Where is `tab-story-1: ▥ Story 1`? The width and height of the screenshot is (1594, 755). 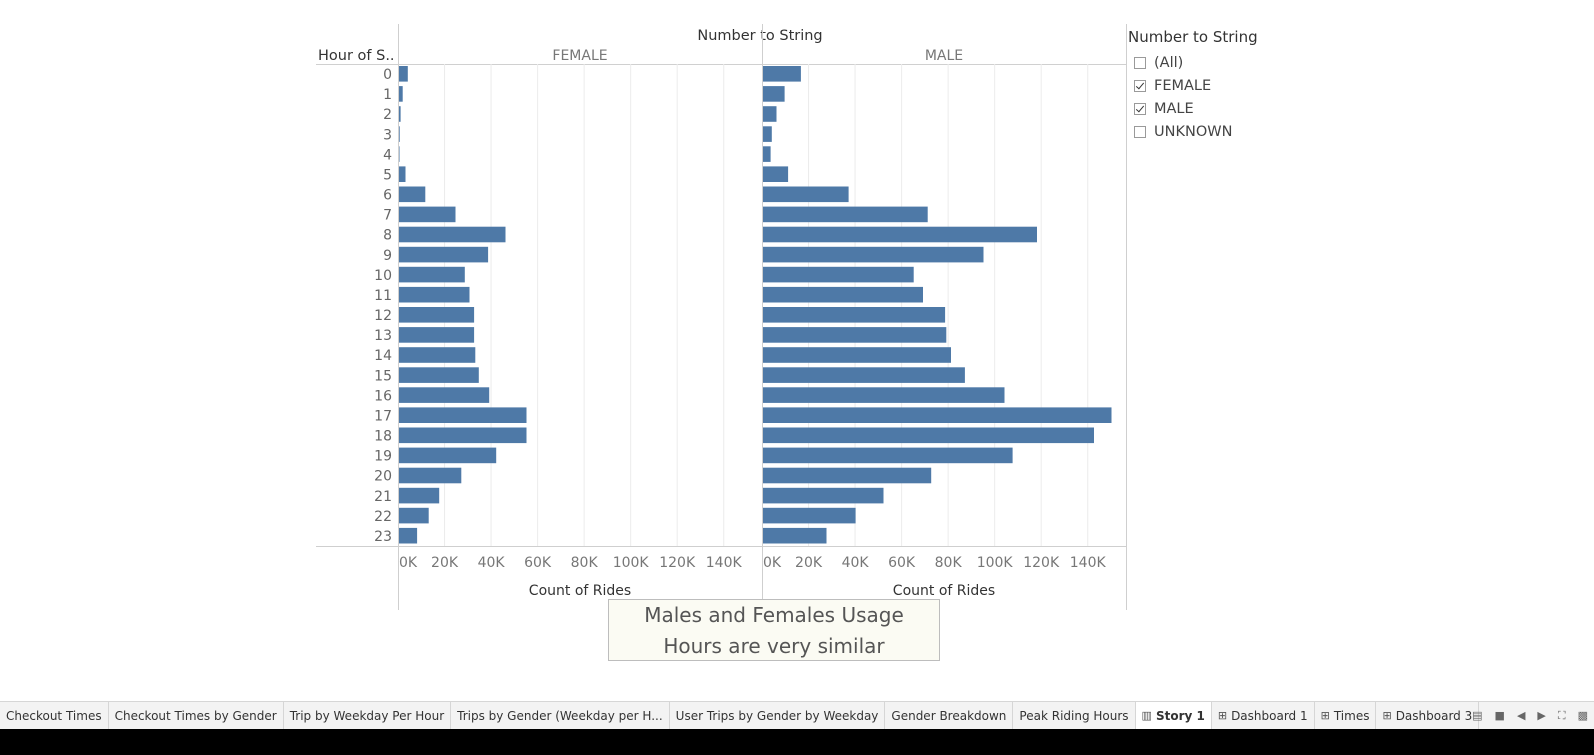
tab-story-1: ▥ Story 1 is located at coordinates (1173, 715).